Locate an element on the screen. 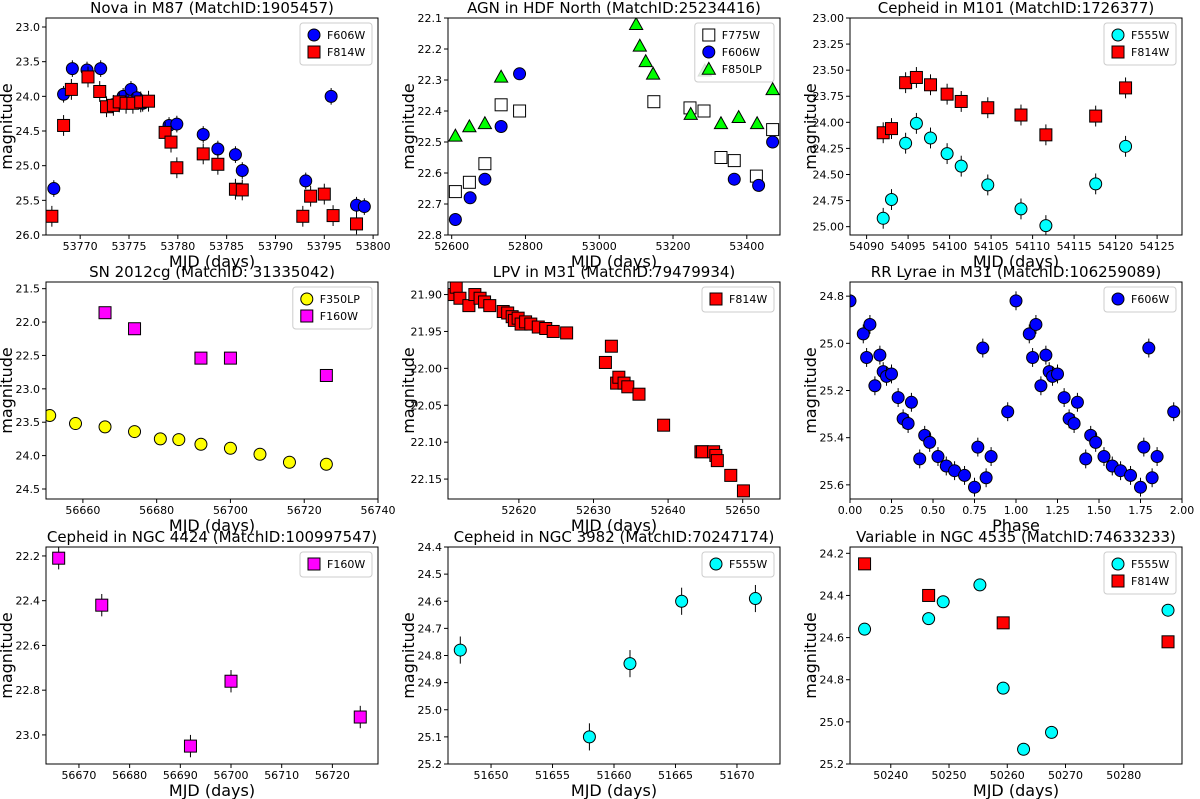 The image size is (1200, 799). y-tick-label: 22.00 is located at coordinates (427, 368).